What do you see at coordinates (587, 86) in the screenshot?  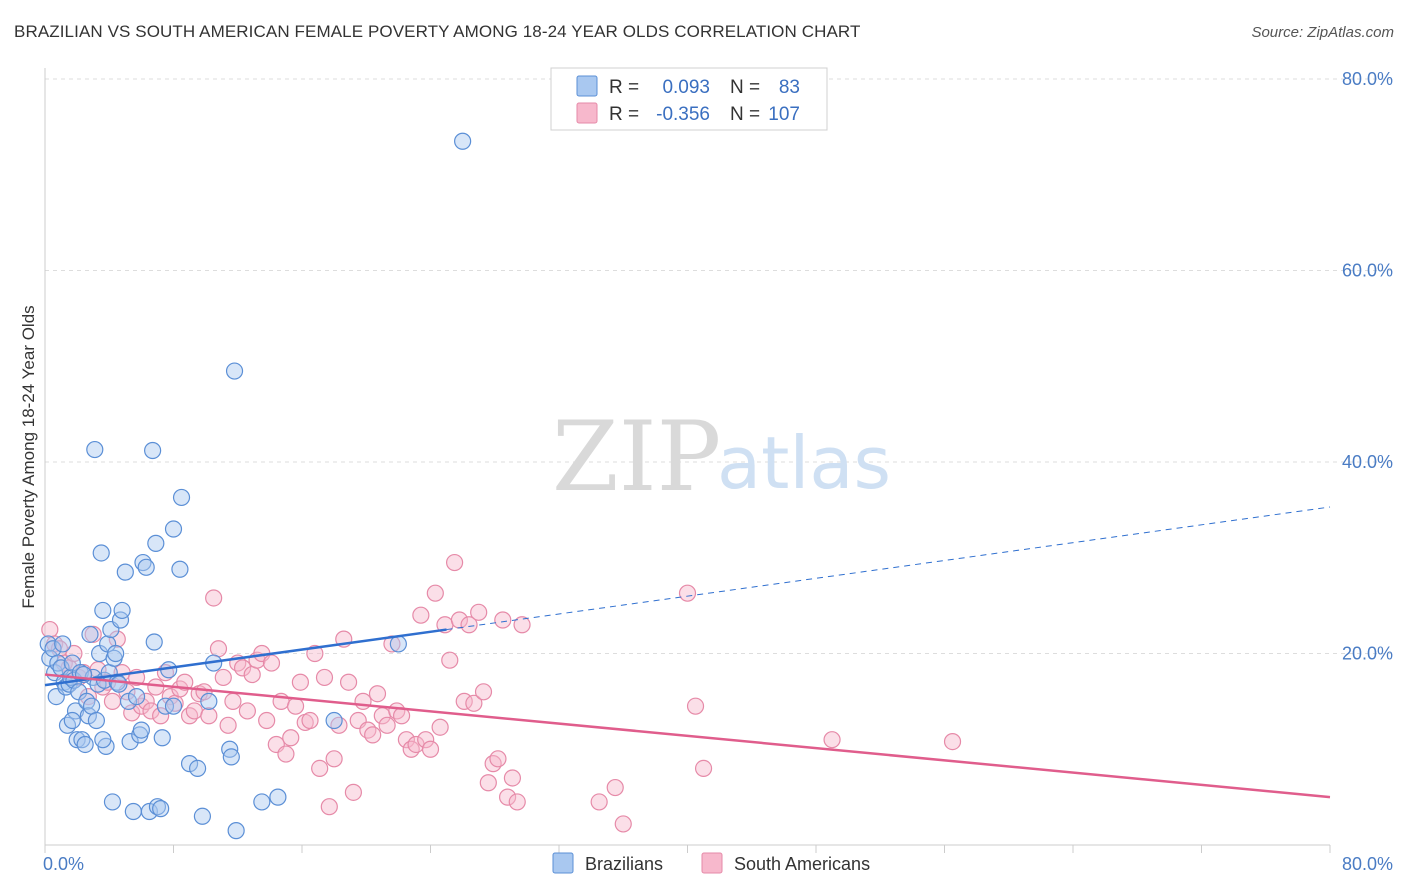 I see `legend-swatch-blue` at bounding box center [587, 86].